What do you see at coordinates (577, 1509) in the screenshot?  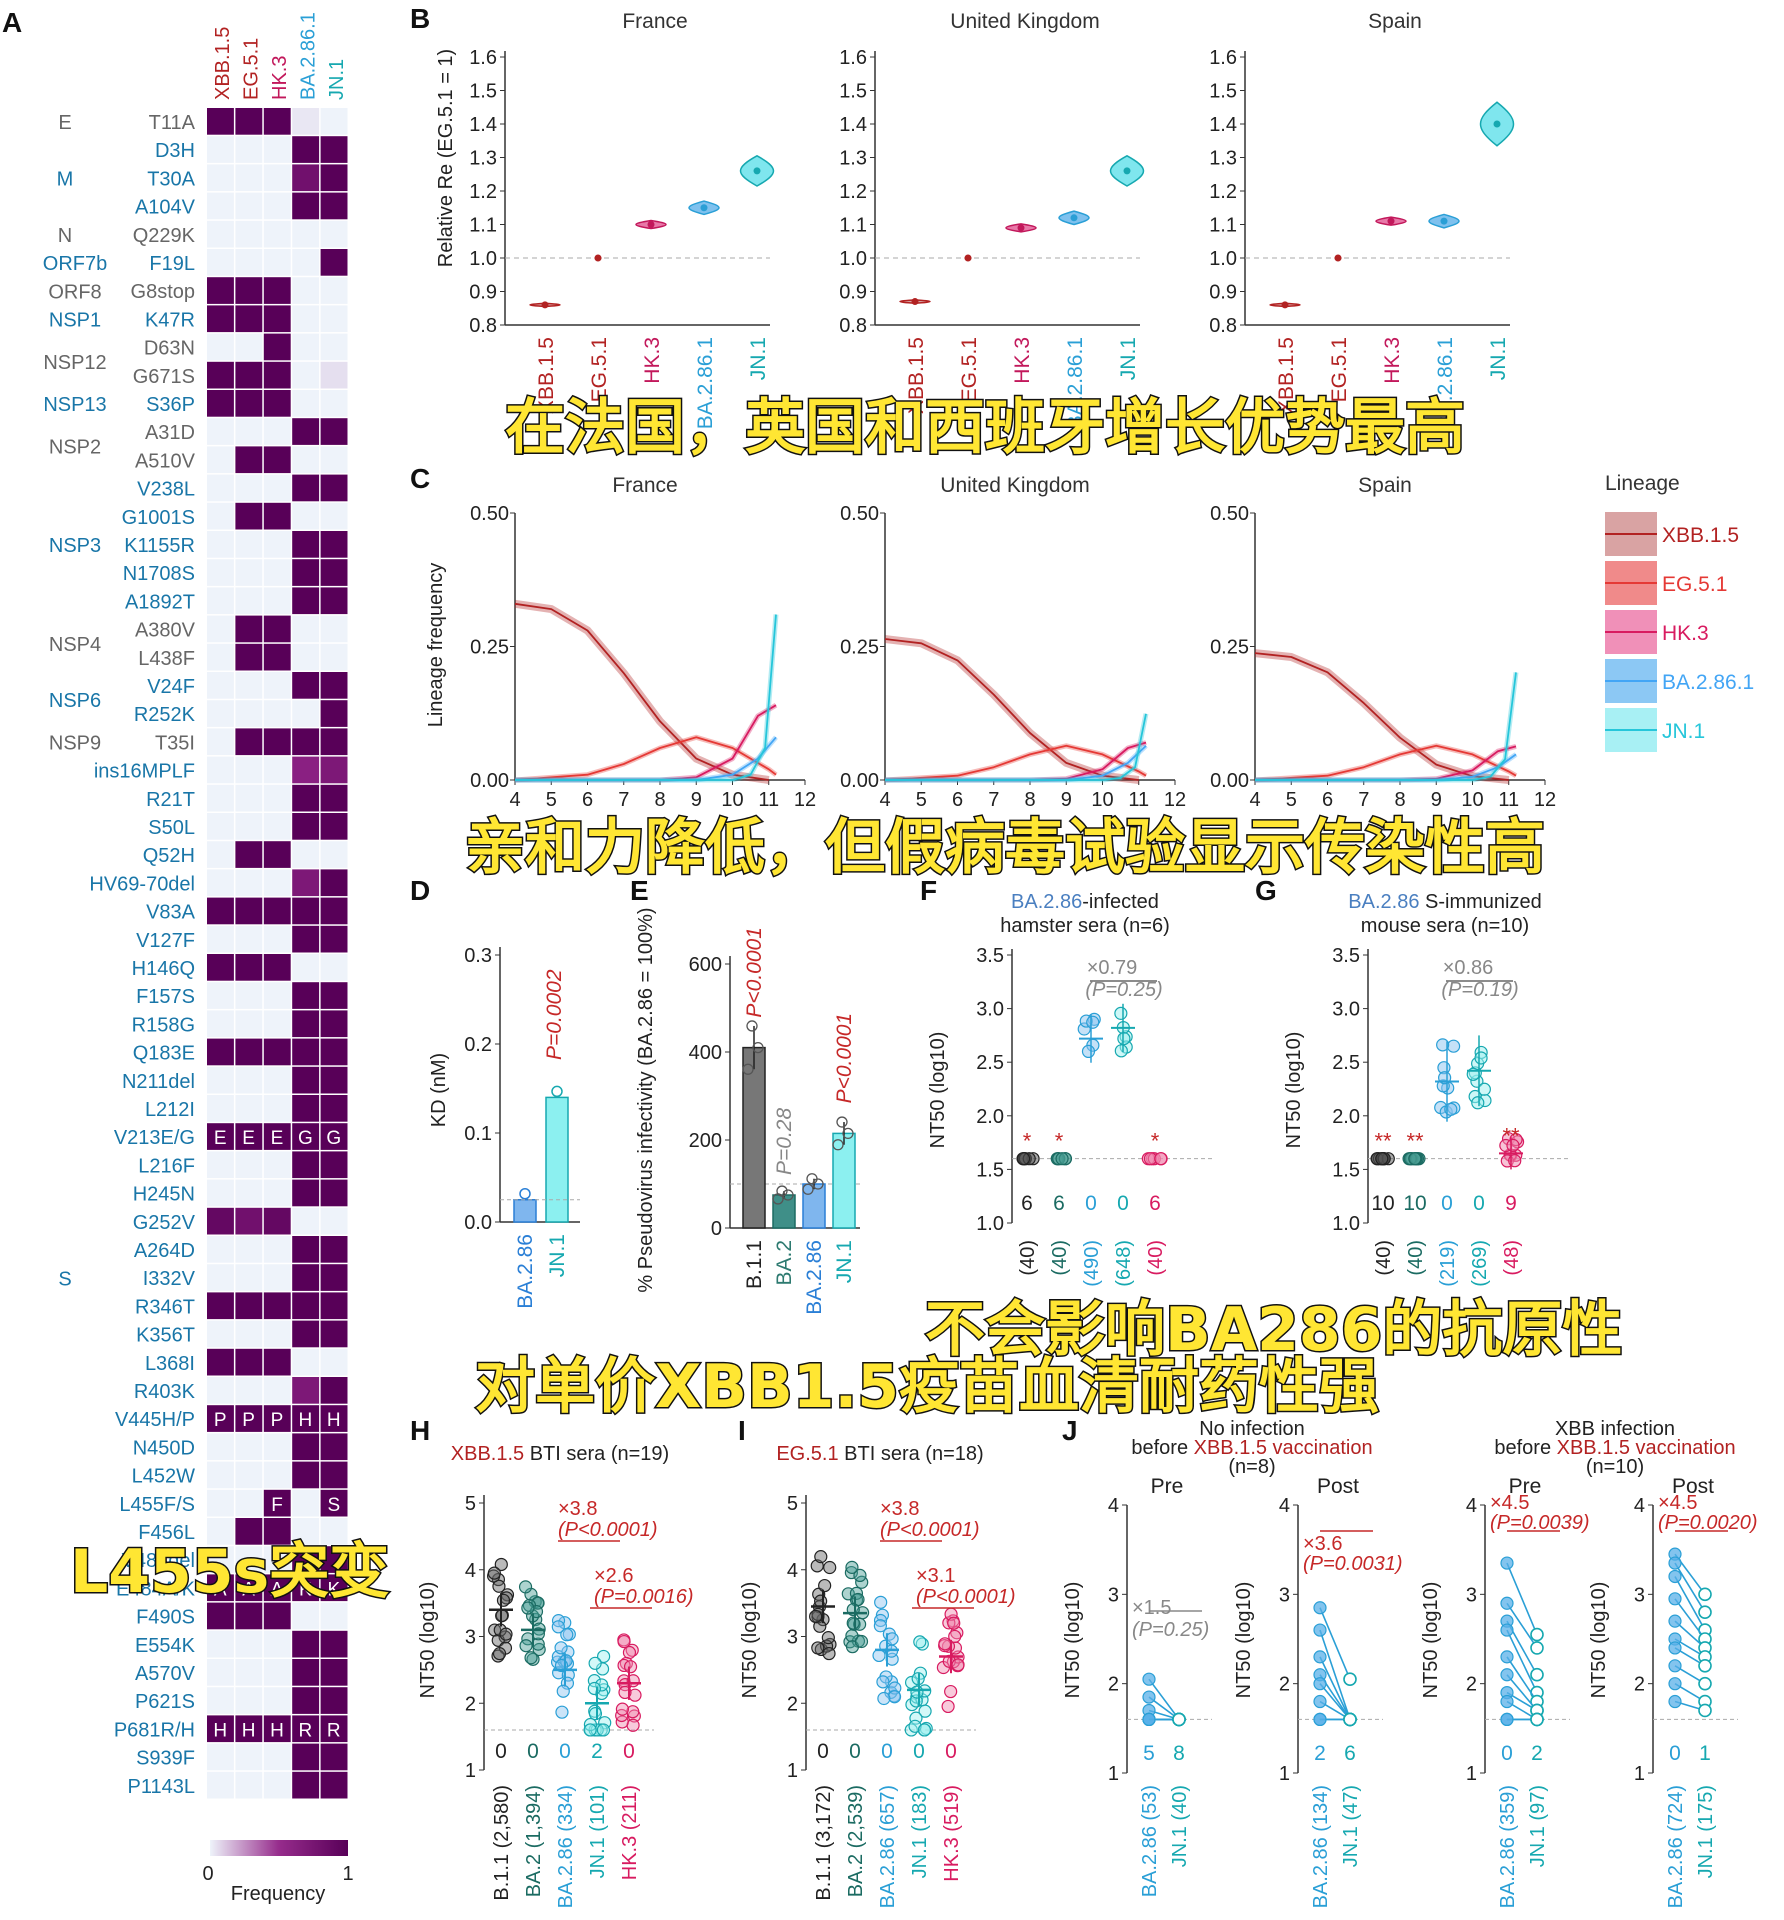 I see `bti-fold1: ×3.8` at bounding box center [577, 1509].